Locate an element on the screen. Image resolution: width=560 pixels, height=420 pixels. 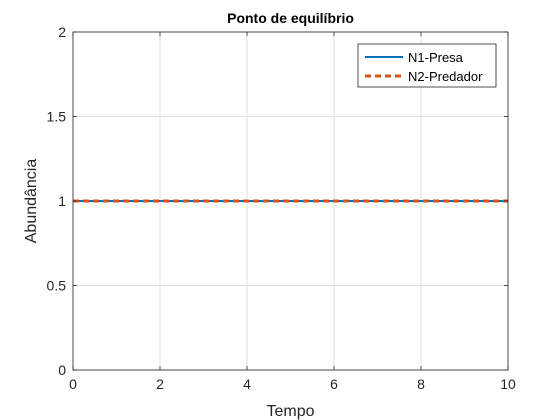
legend: N1-Presa N2-Predador is located at coordinates (427, 65).